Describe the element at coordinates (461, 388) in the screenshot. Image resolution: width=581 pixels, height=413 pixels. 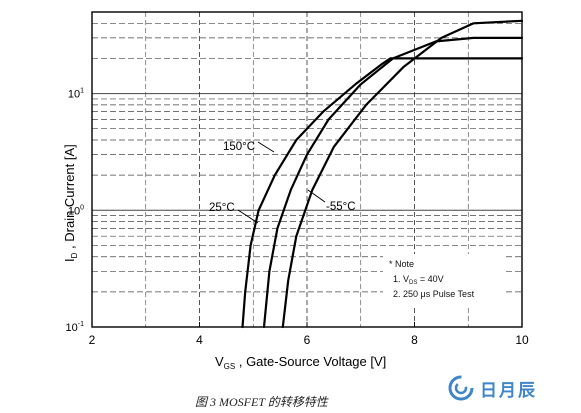
I see `spiral-logo-icon` at that location.